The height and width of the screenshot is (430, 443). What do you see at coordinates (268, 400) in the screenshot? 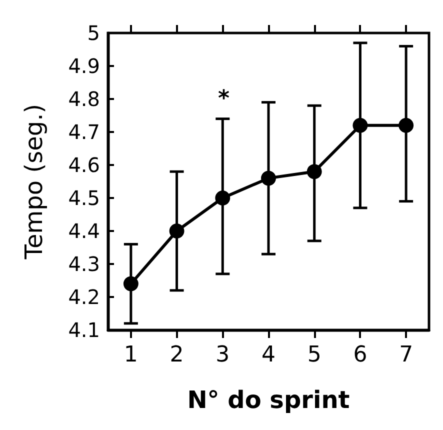
I see `x-axis-title: N° do sprint` at bounding box center [268, 400].